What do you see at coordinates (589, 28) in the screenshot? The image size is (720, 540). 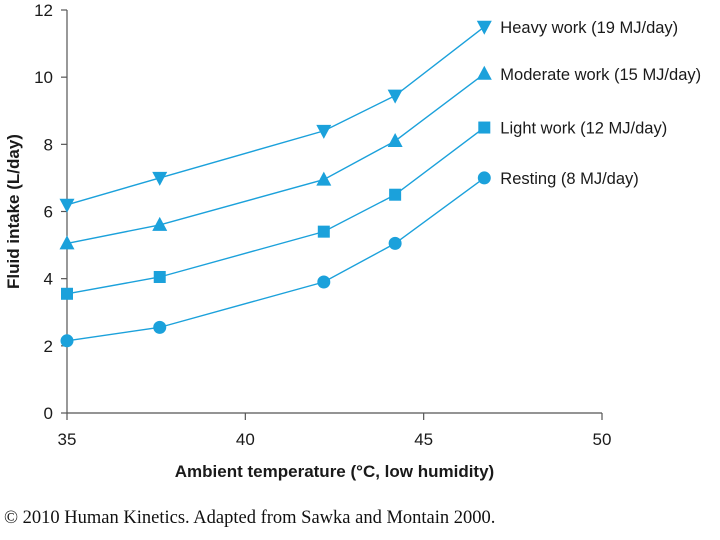 I see `legend-label: Heavy work (19 MJ/day)` at bounding box center [589, 28].